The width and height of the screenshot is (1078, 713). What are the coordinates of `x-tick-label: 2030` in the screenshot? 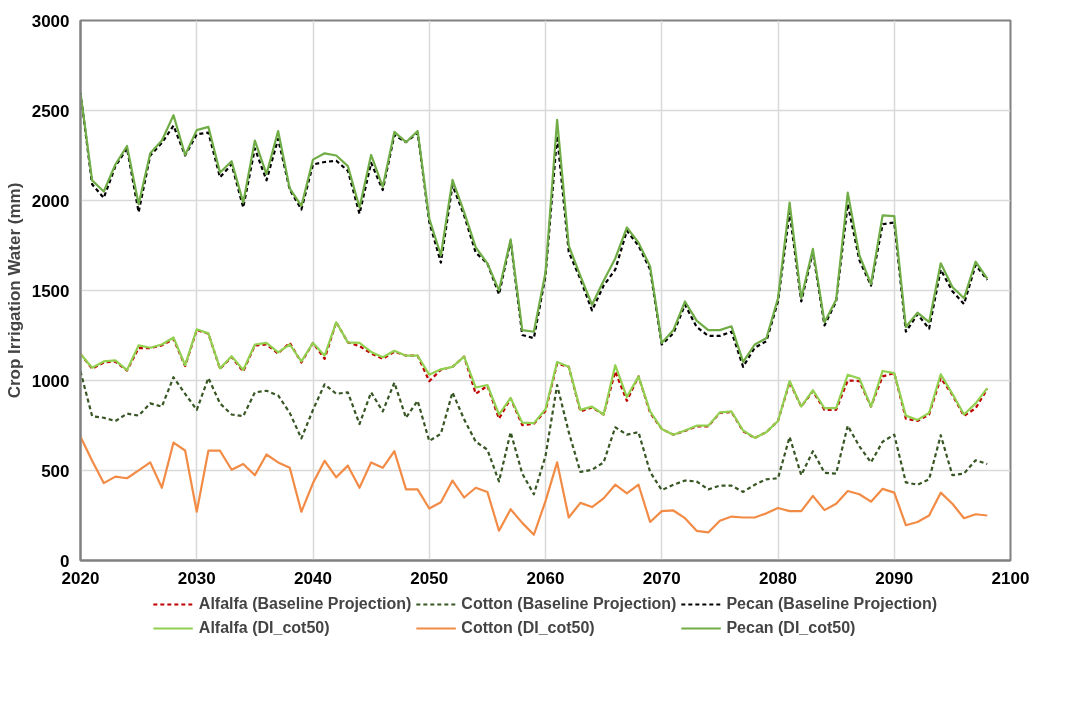 It's located at (196, 578).